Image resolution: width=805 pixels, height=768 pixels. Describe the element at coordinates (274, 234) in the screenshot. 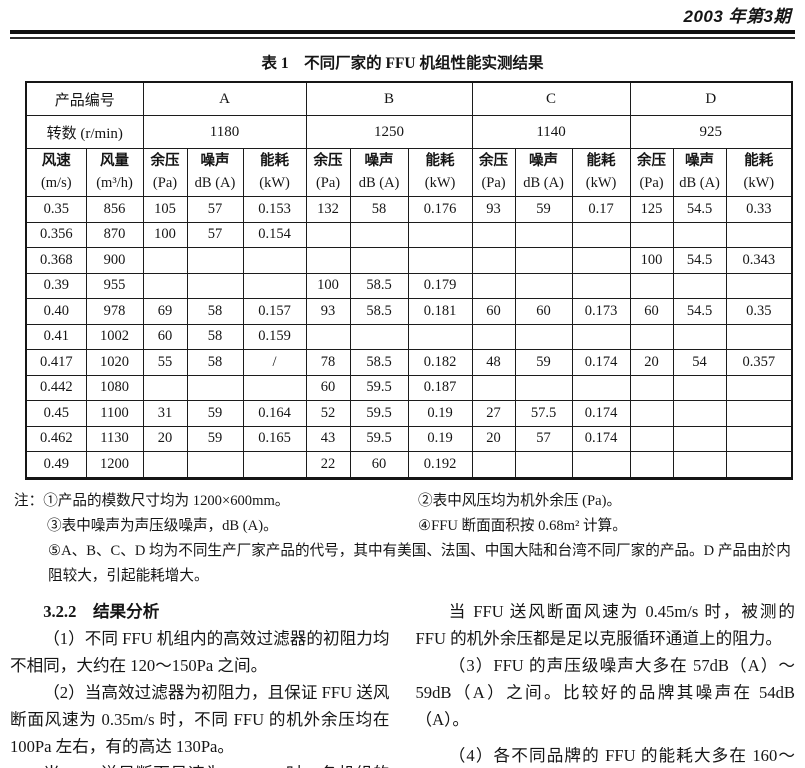

I see `table-cell: 0.154` at that location.